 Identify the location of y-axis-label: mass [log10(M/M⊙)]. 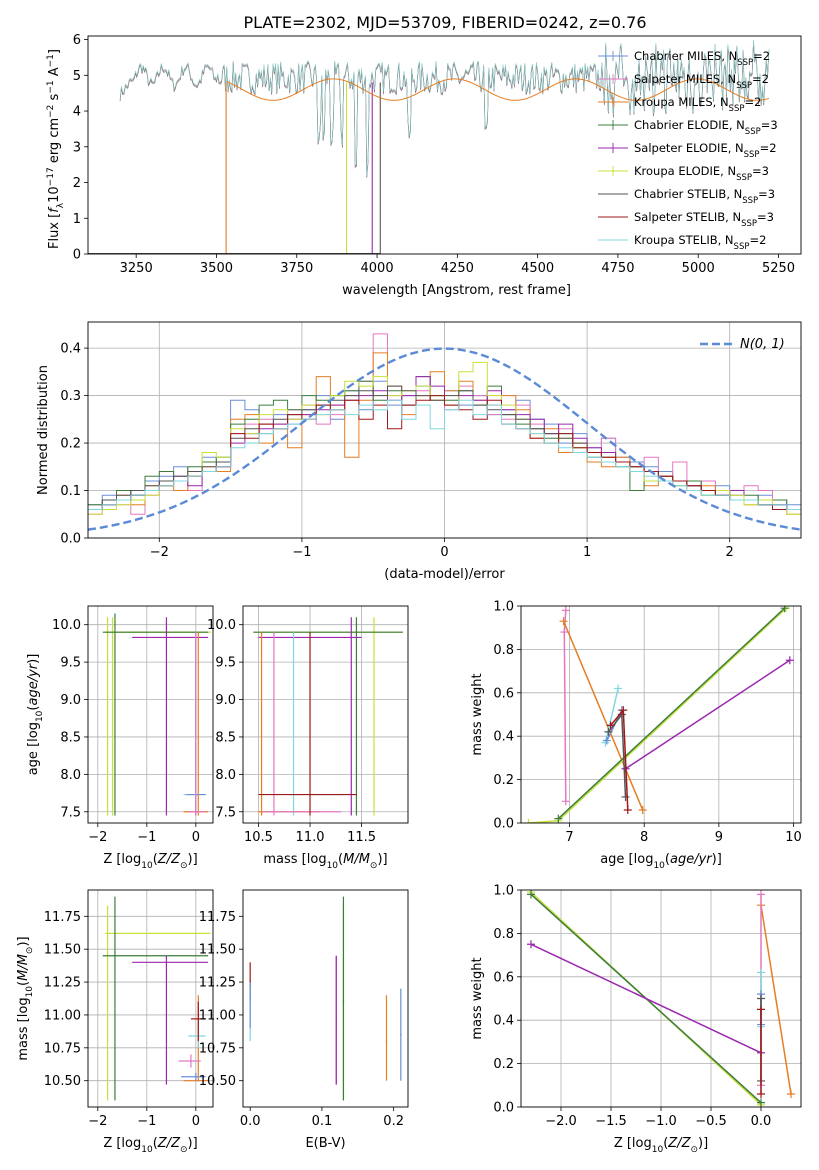
(25, 998).